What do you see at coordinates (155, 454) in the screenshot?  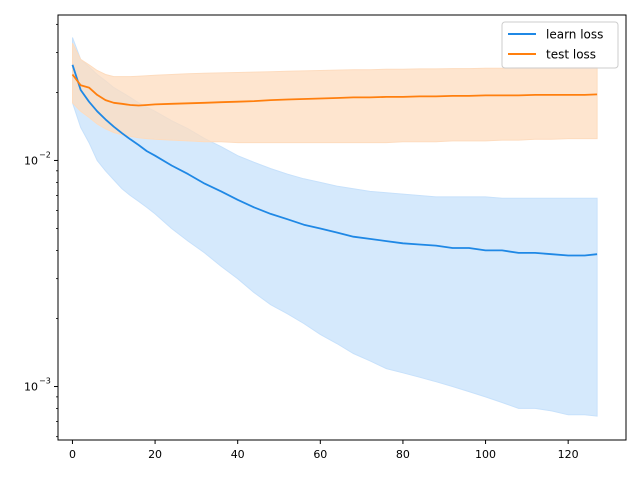 I see `x-tick-label: 20` at bounding box center [155, 454].